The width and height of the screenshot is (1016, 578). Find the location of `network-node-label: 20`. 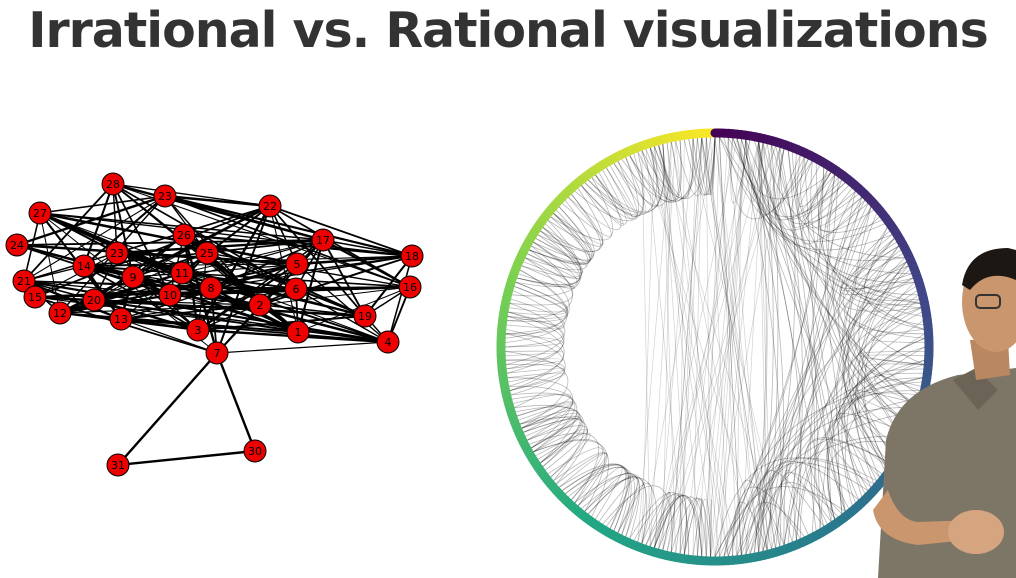

network-node-label: 20 is located at coordinates (94, 300).